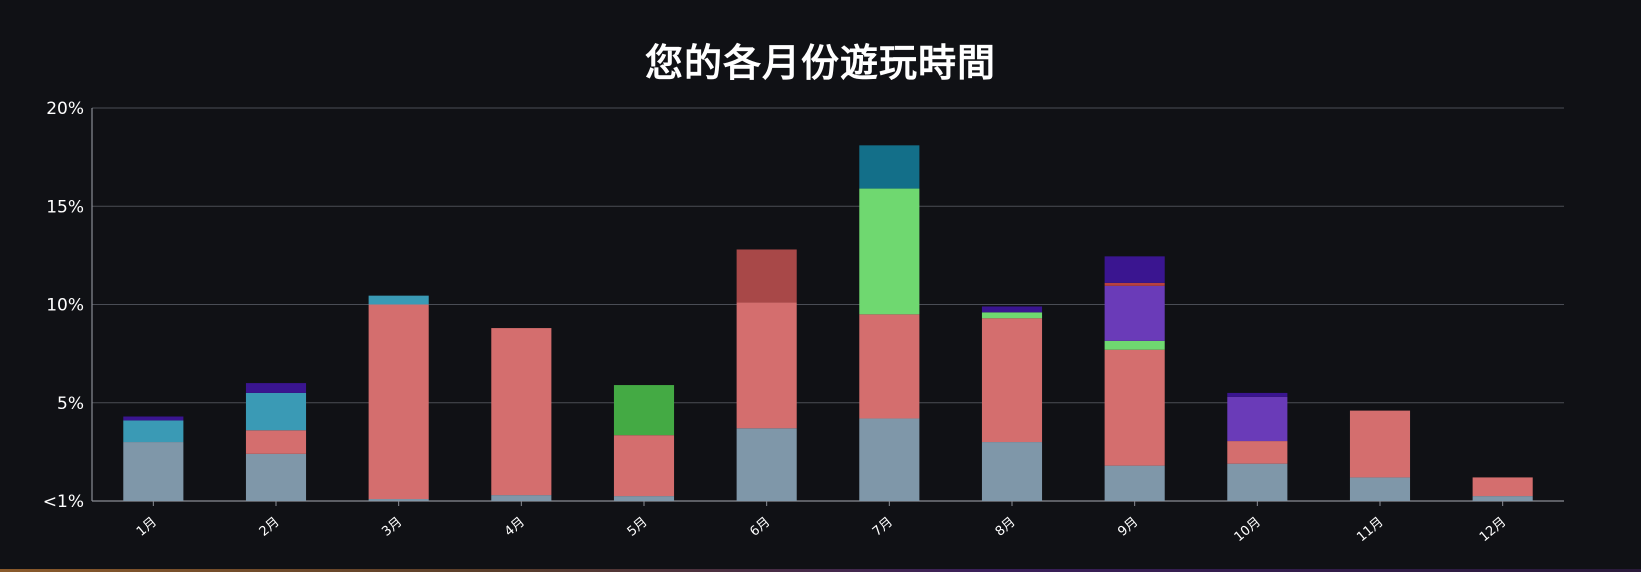  What do you see at coordinates (392, 527) in the screenshot?
I see `x-tick-label: 3月` at bounding box center [392, 527].